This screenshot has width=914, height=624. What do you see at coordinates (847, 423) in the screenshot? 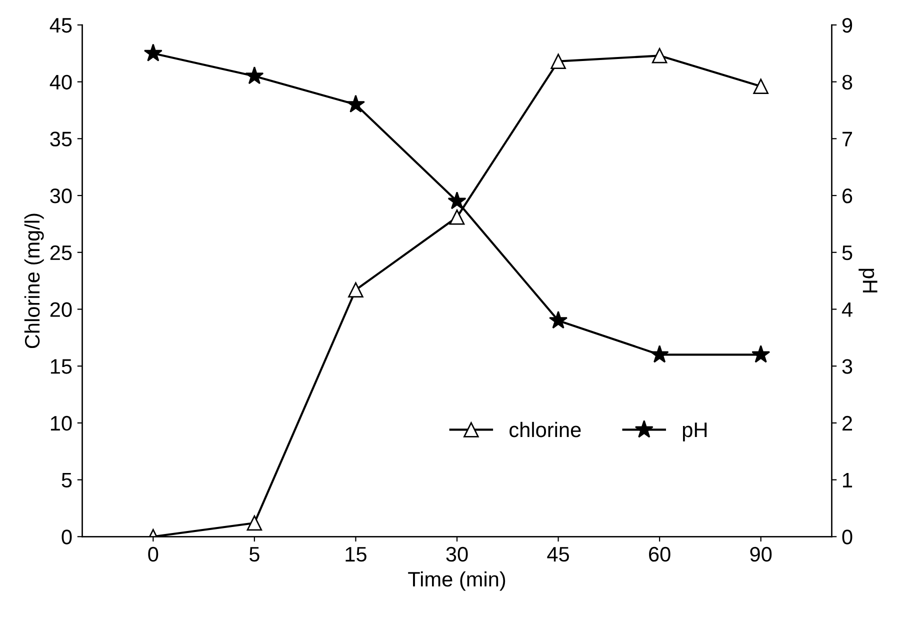
I see `y2-tick-label: 2` at bounding box center [847, 423].